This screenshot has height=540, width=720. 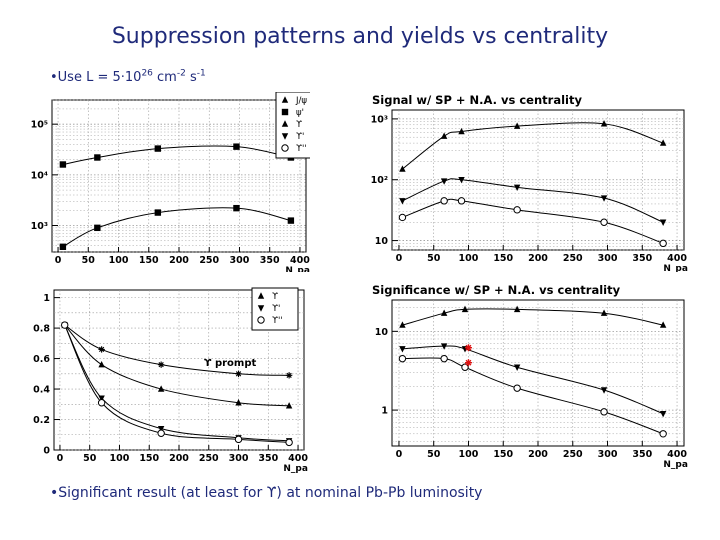 What do you see at coordinates (46, 375) in the screenshot?
I see `y-axis: 0 0.2 0.4 0.6 0.8 1` at bounding box center [46, 375].